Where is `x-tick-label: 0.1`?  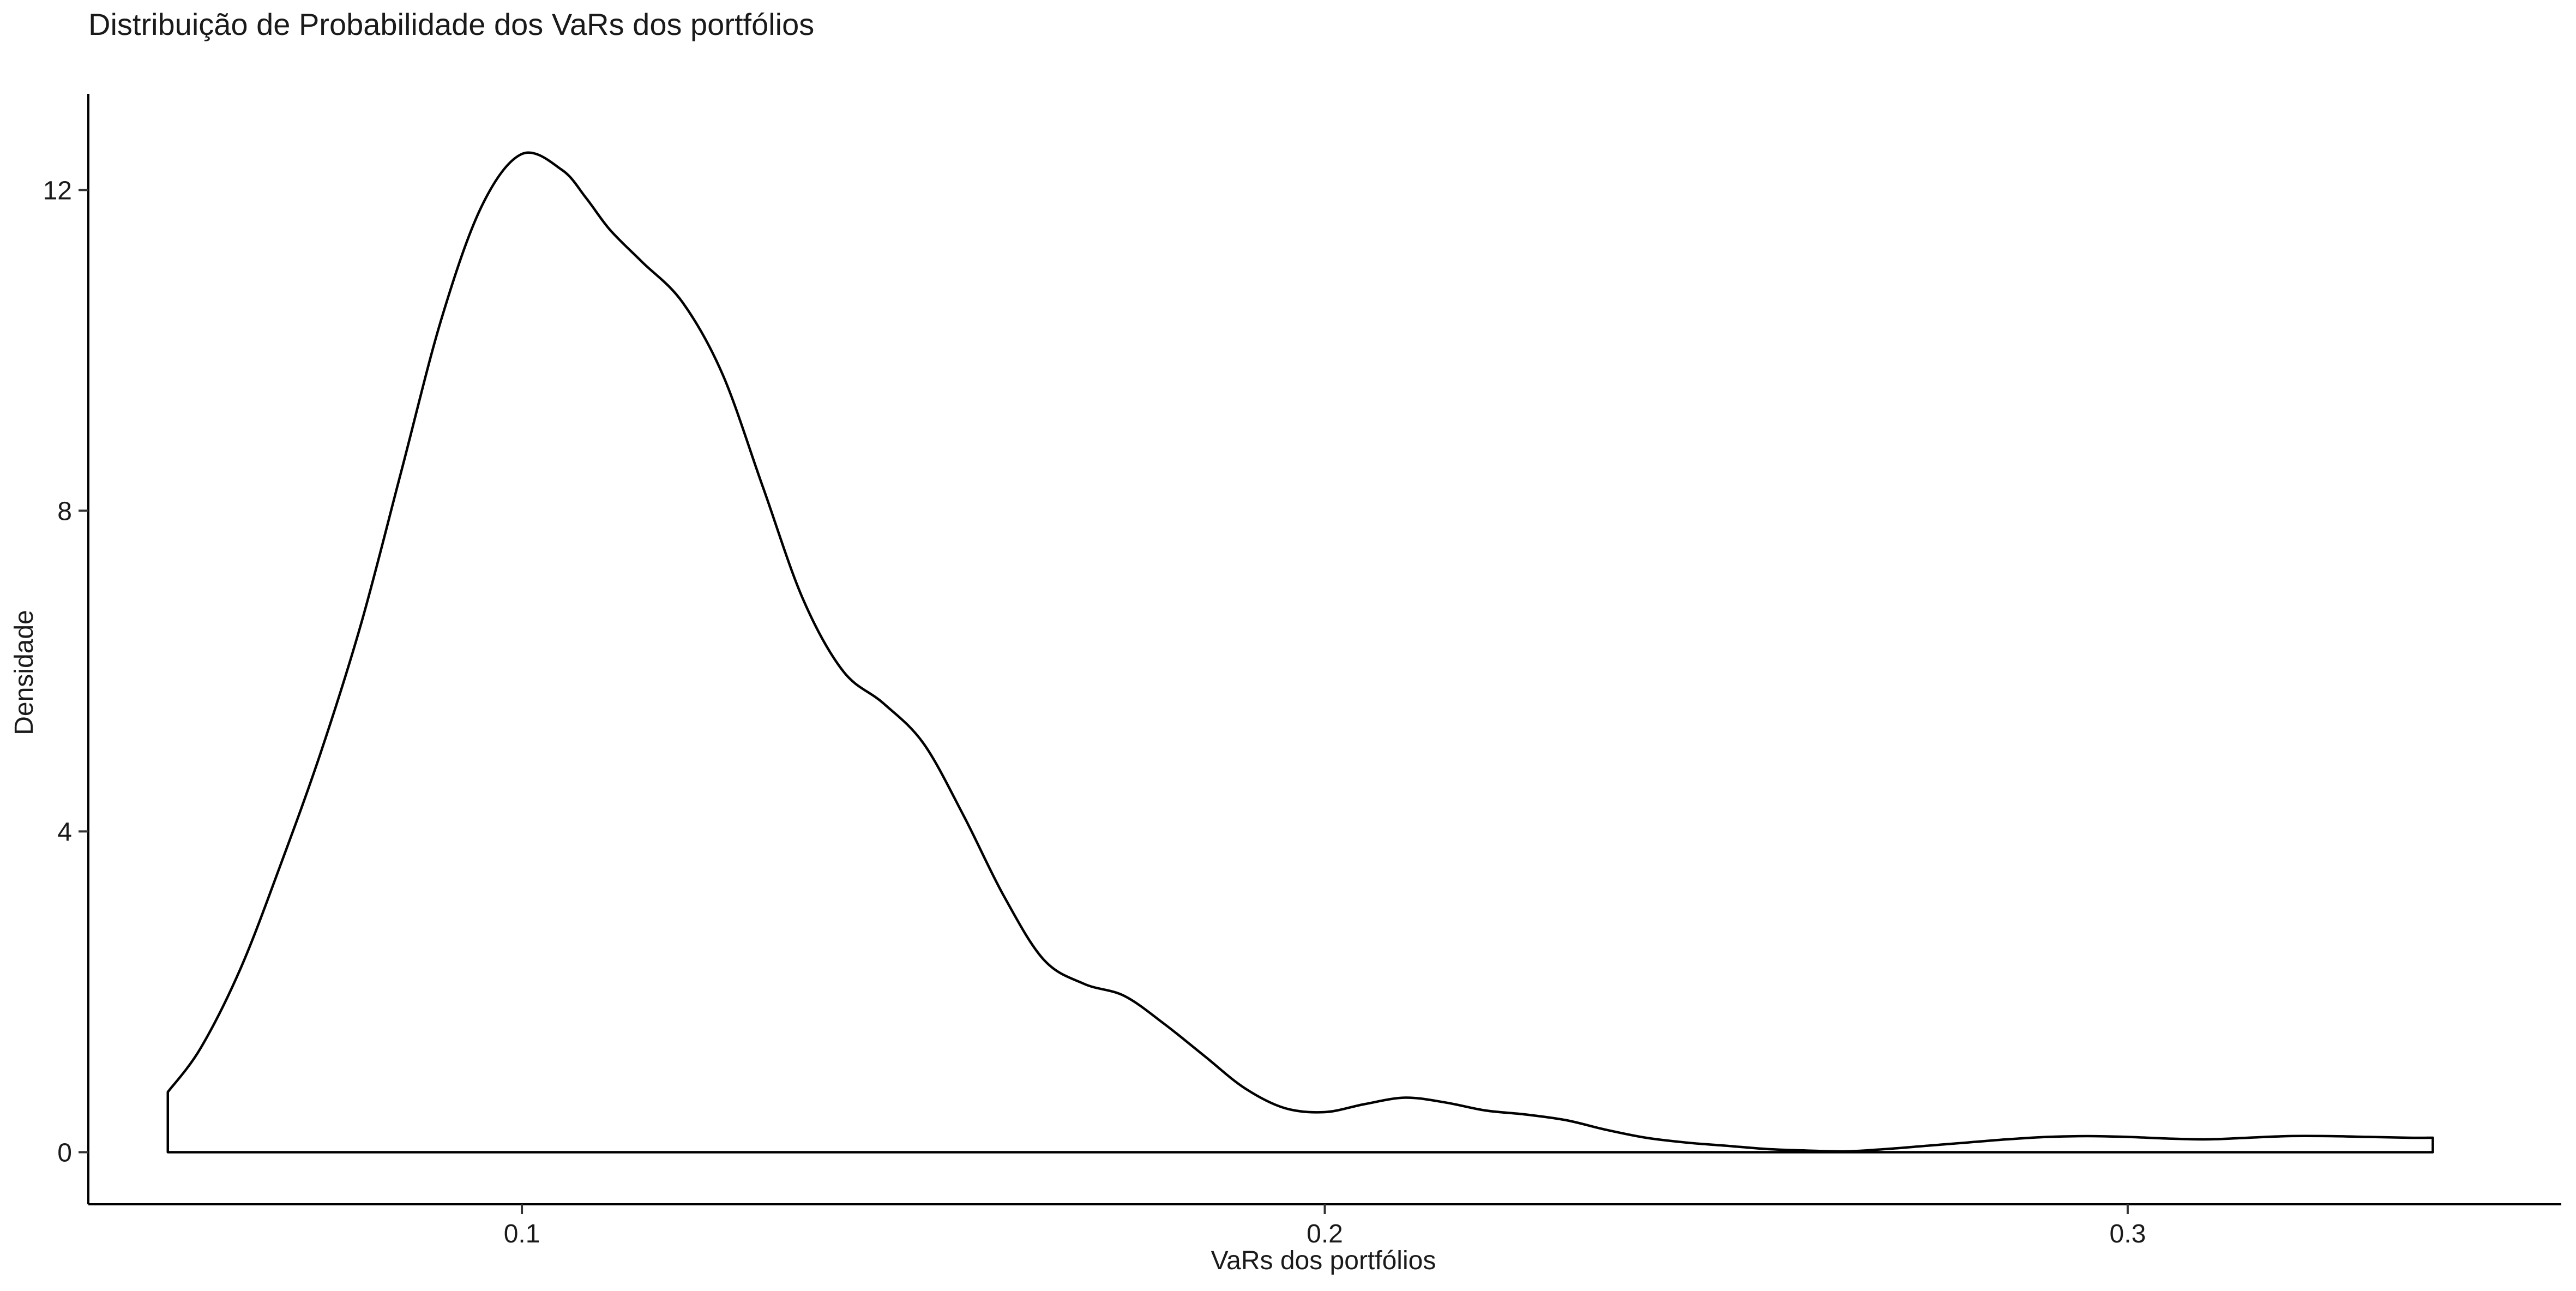
x-tick-label: 0.1 is located at coordinates (522, 1234).